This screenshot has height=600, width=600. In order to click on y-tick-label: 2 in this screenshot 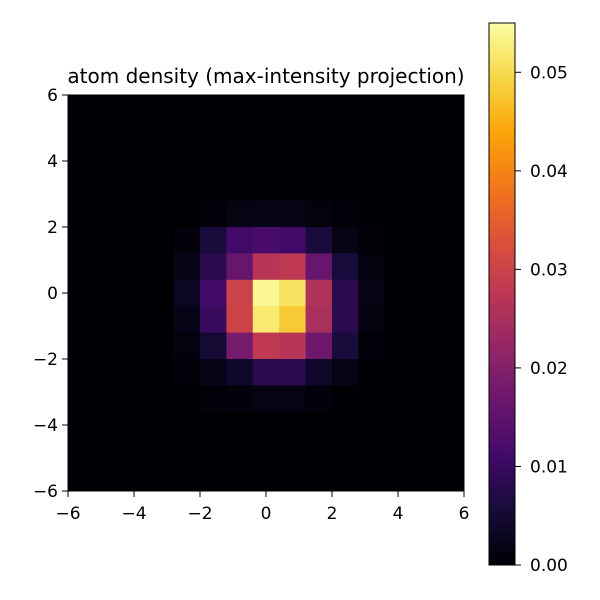, I will do `click(52, 228)`.